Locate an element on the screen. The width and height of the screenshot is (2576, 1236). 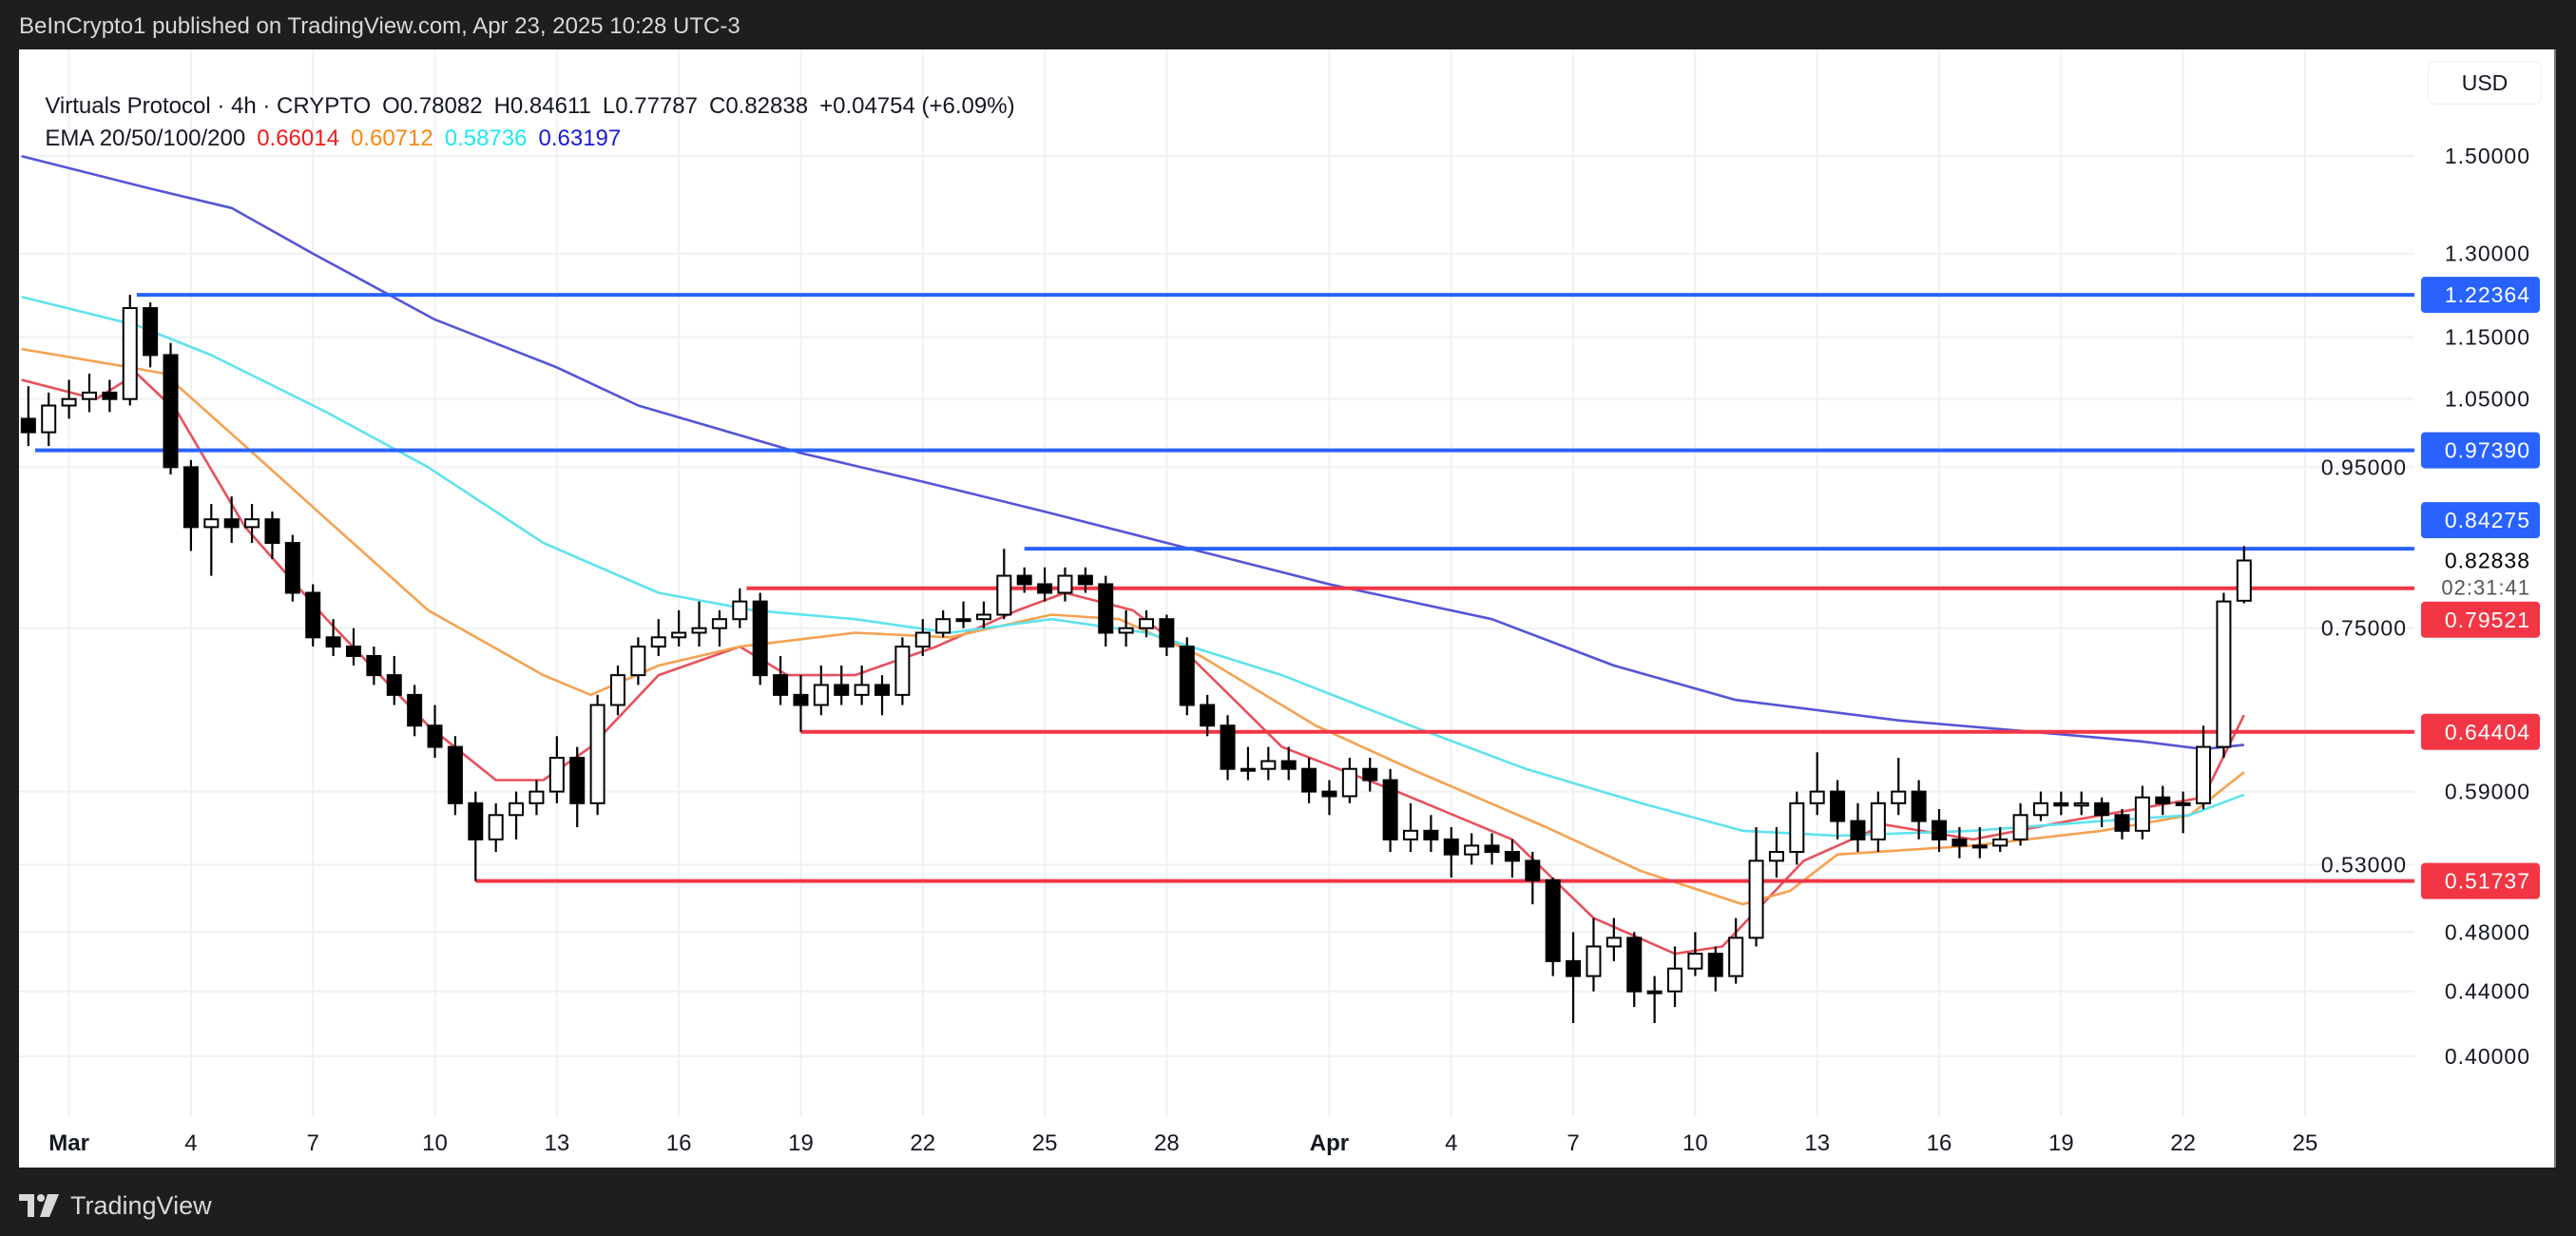
price-tag-label: 0.97390 is located at coordinates (2488, 451).